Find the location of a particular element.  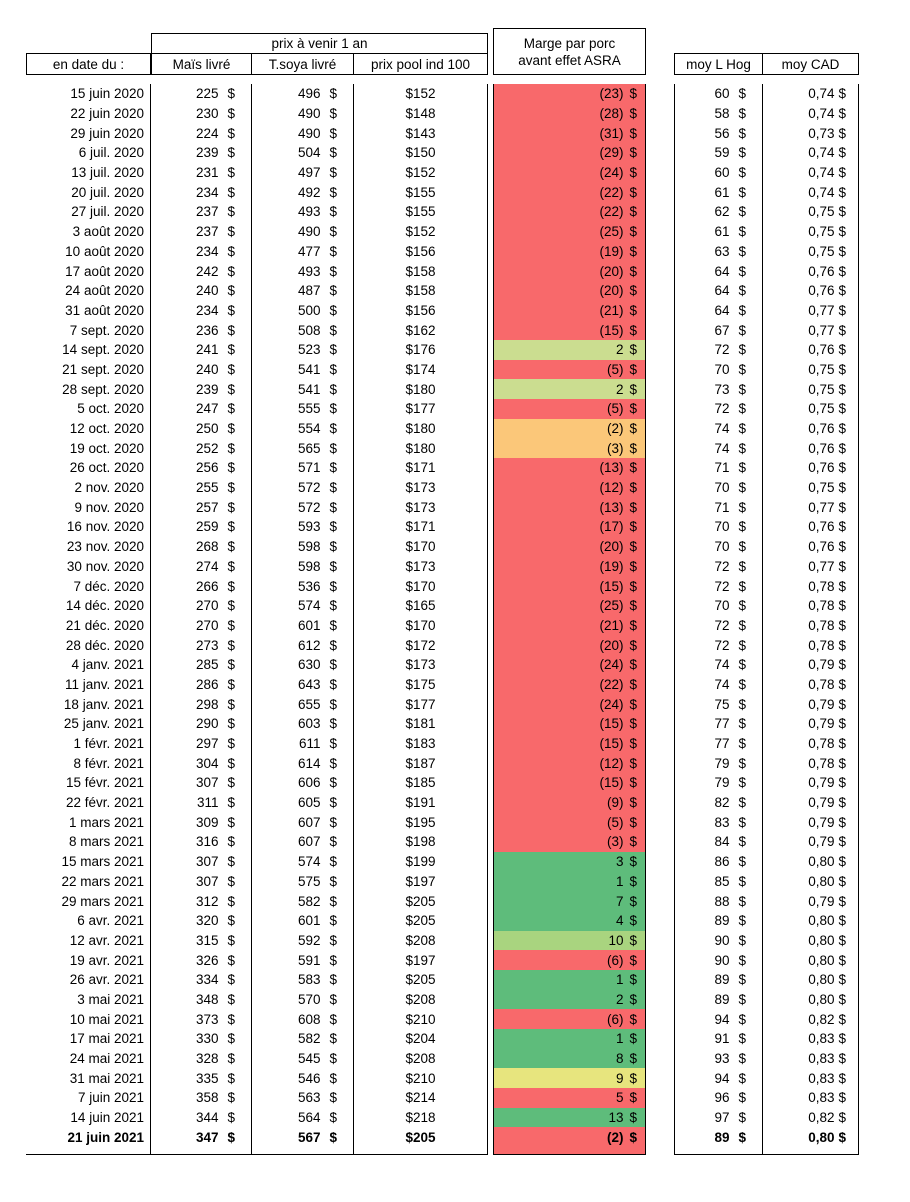

cell-moy-l-hog: 77 $ is located at coordinates (718, 724).